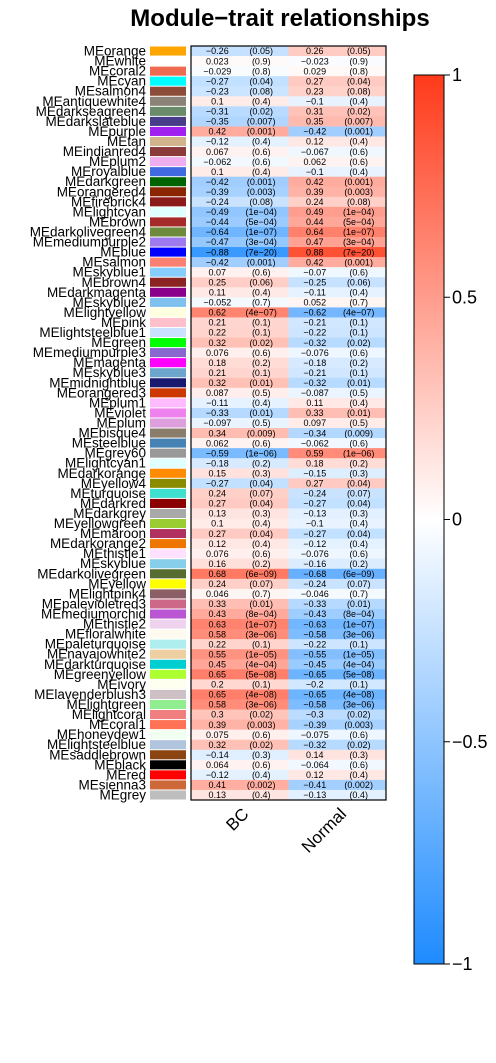 The image size is (496, 1063). Describe the element at coordinates (217, 51) in the screenshot. I see `cell-correlation-label: −0.26` at that location.